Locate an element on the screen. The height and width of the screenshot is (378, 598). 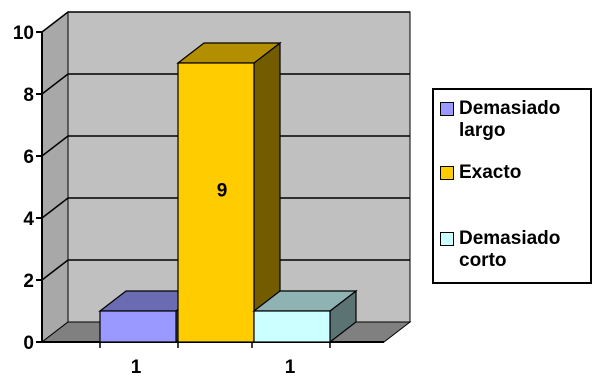
legend: Demasiado largo Exacto Demasiado corto is located at coordinates (512, 186).